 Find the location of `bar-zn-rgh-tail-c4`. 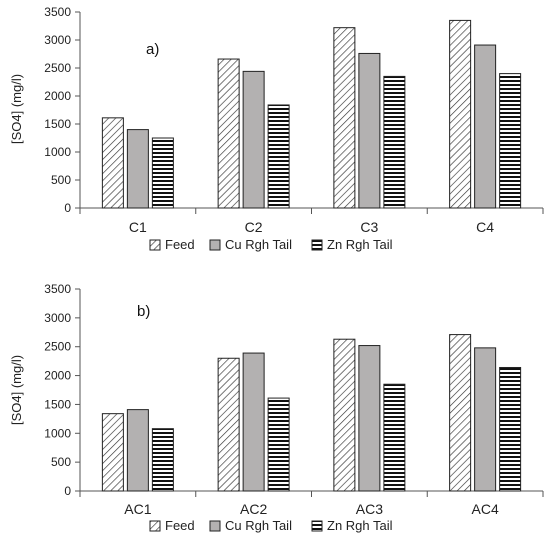

bar-zn-rgh-tail-c4 is located at coordinates (510, 141).